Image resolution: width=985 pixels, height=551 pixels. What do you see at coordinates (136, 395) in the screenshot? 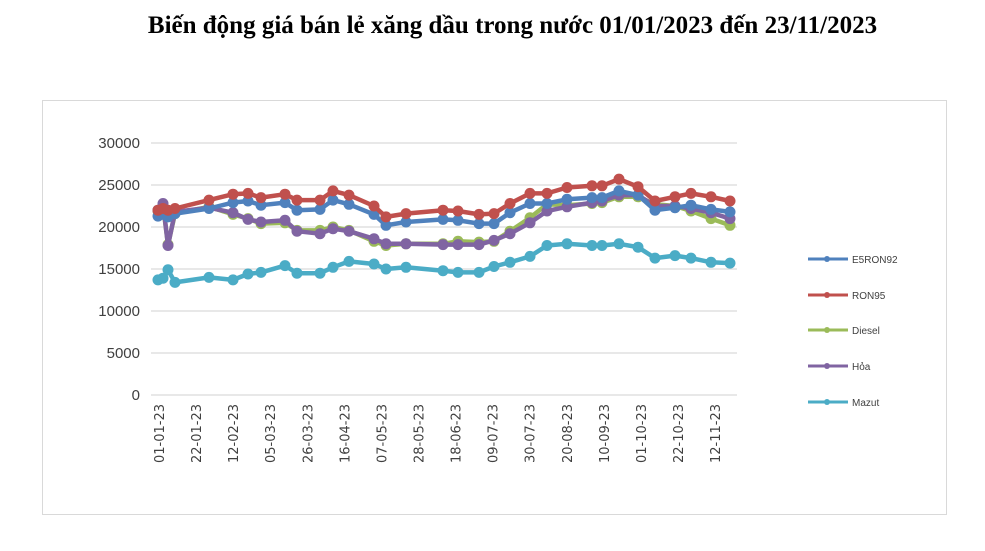
I see `y-tick-label: 0` at bounding box center [136, 395].